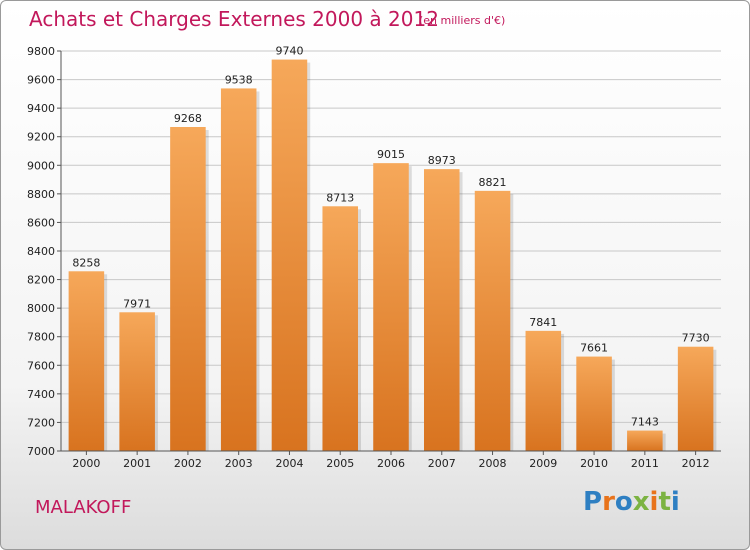  Describe the element at coordinates (41, 280) in the screenshot. I see `y-tick-label: 8200` at that location.